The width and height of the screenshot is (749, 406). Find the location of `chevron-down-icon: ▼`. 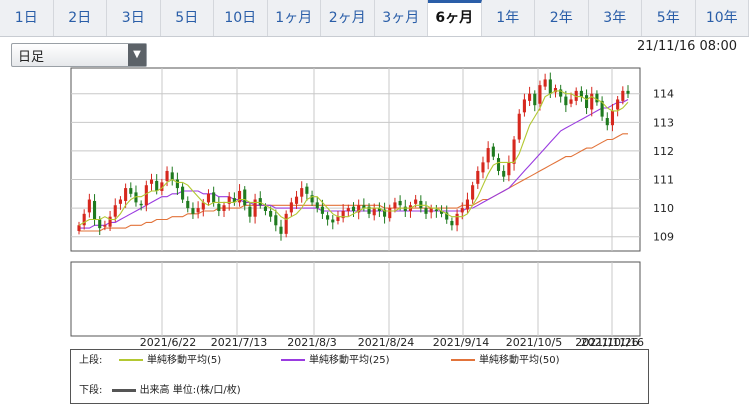

chevron-down-icon: ▼ is located at coordinates (137, 55).